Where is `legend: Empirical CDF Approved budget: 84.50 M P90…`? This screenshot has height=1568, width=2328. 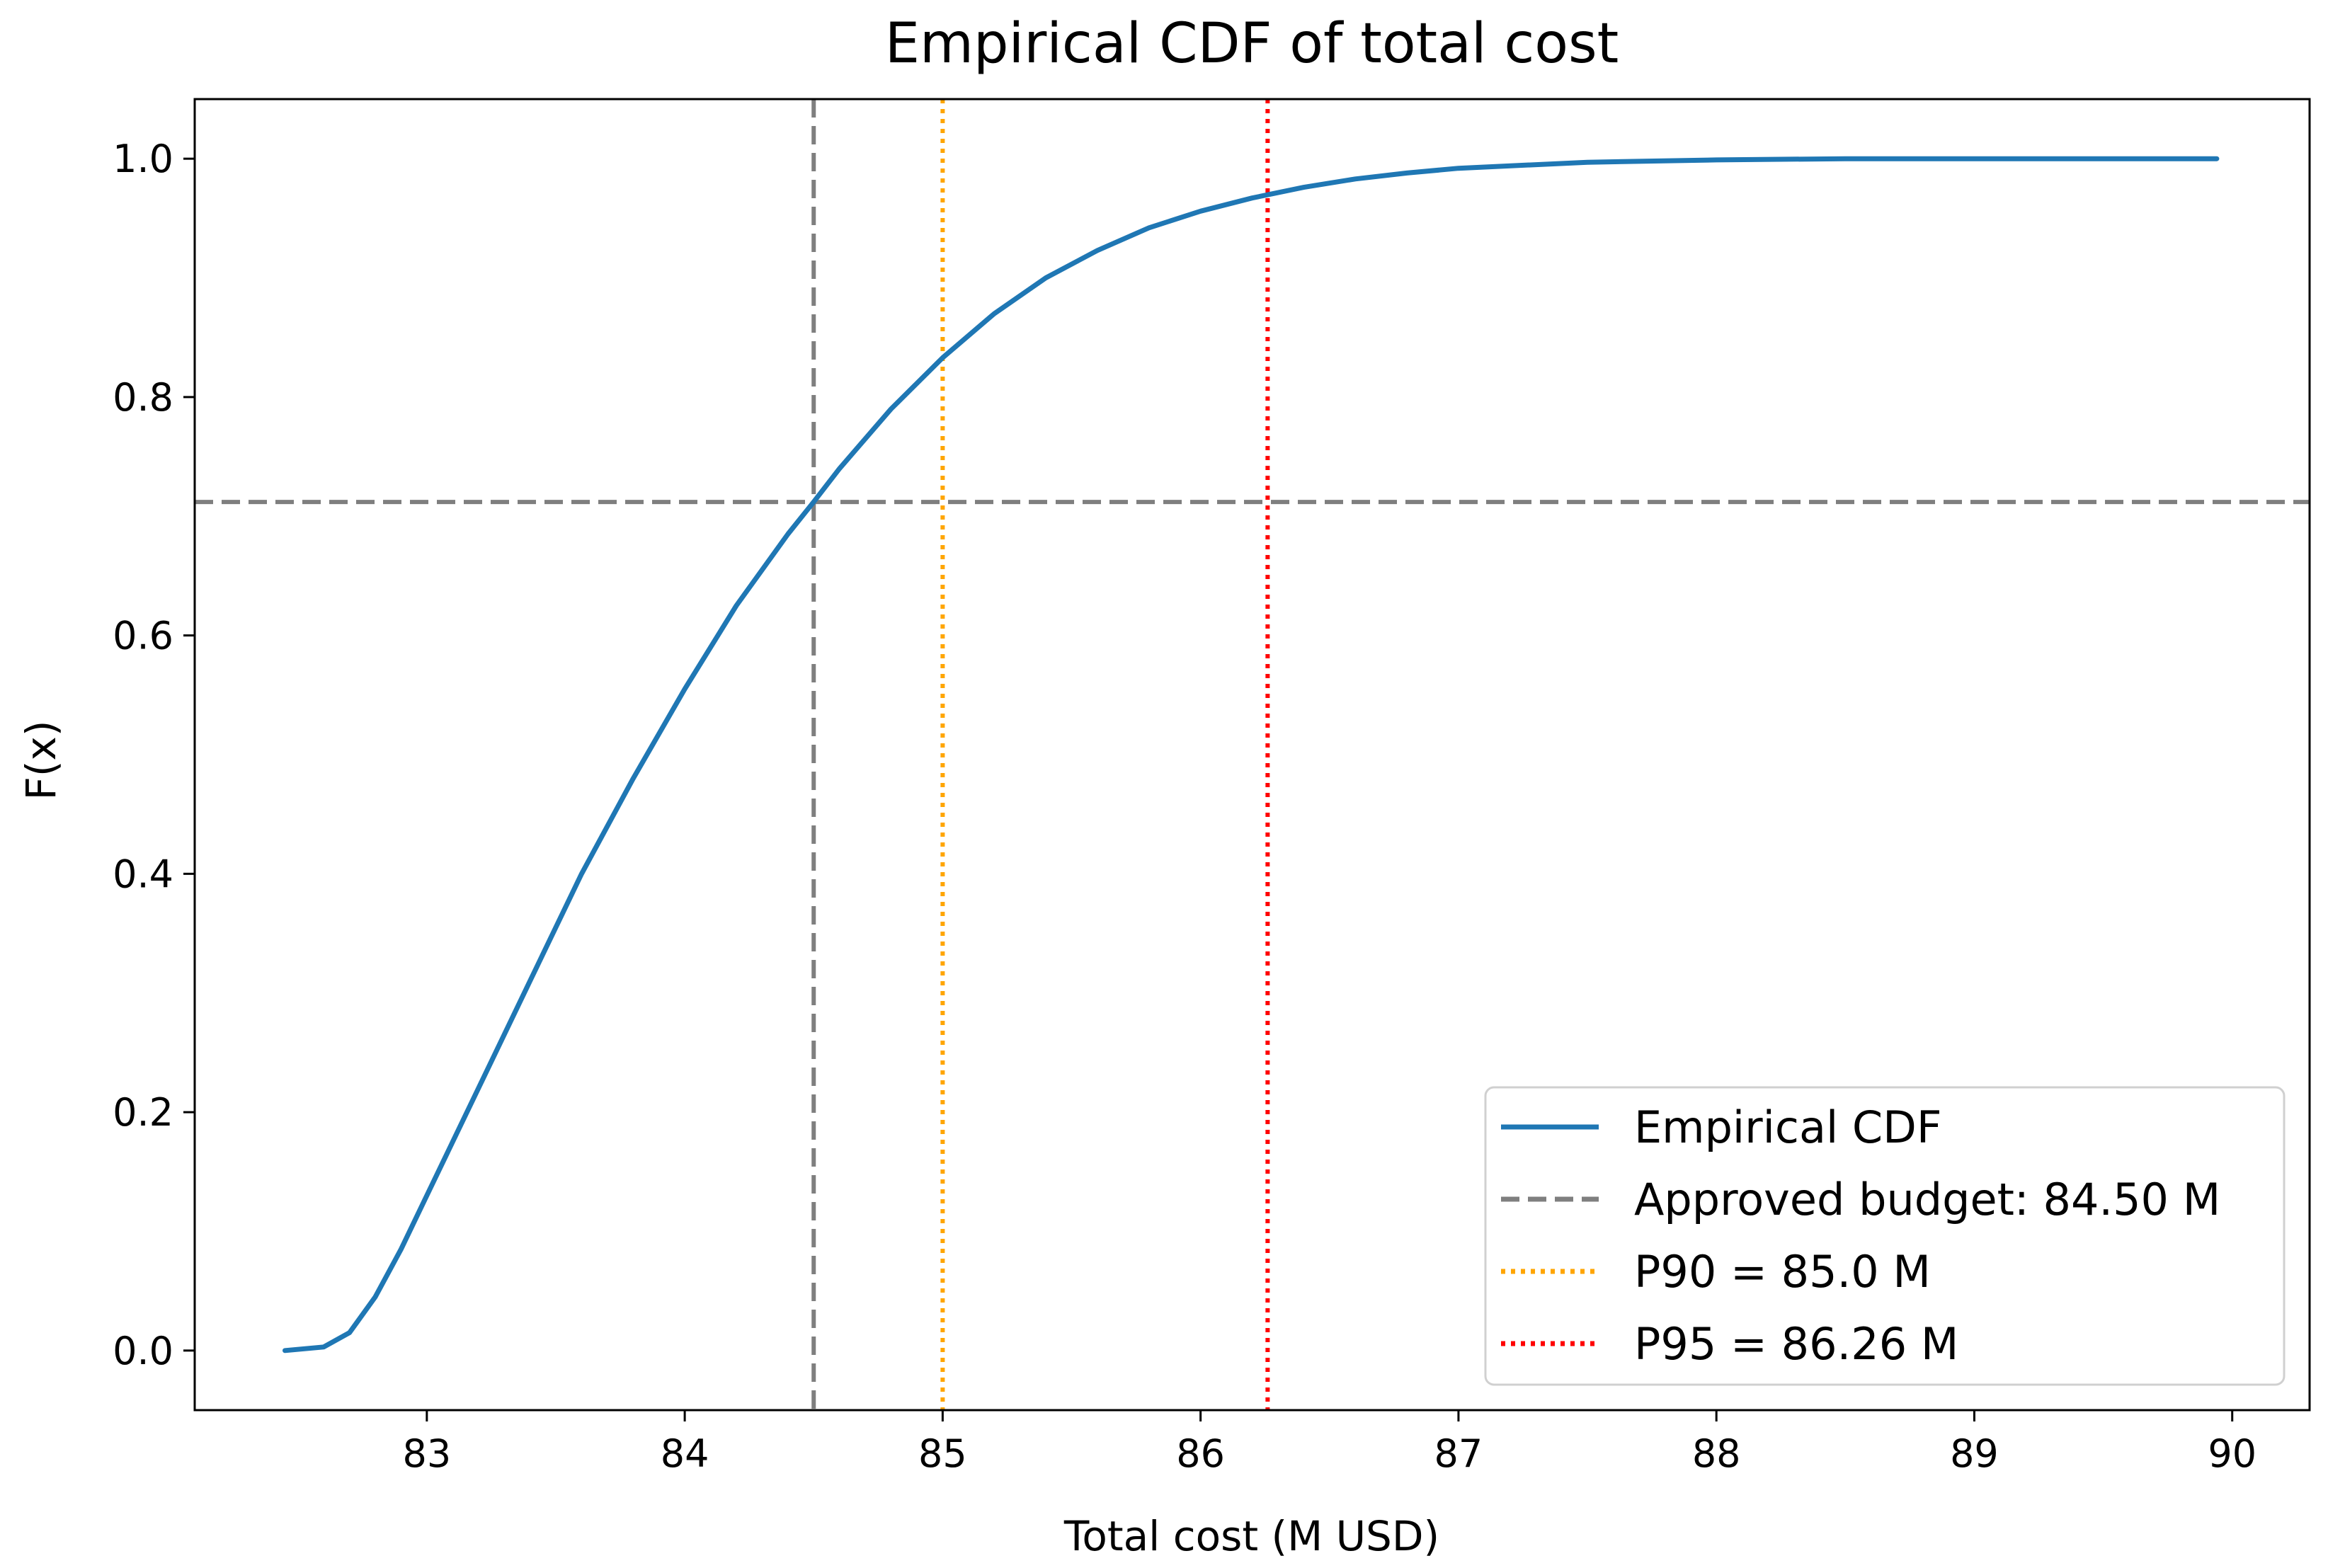 legend: Empirical CDF Approved budget: 84.50 M P90… is located at coordinates (1885, 1236).